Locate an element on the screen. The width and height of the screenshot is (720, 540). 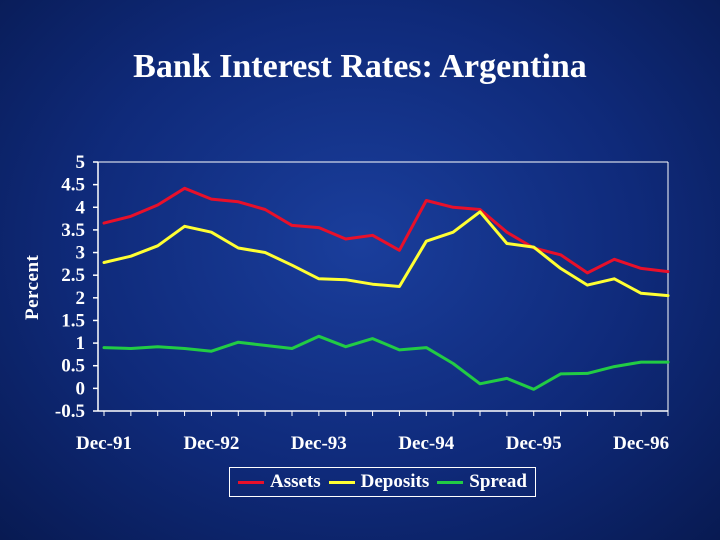
series-line-assets is located at coordinates (386, 230).